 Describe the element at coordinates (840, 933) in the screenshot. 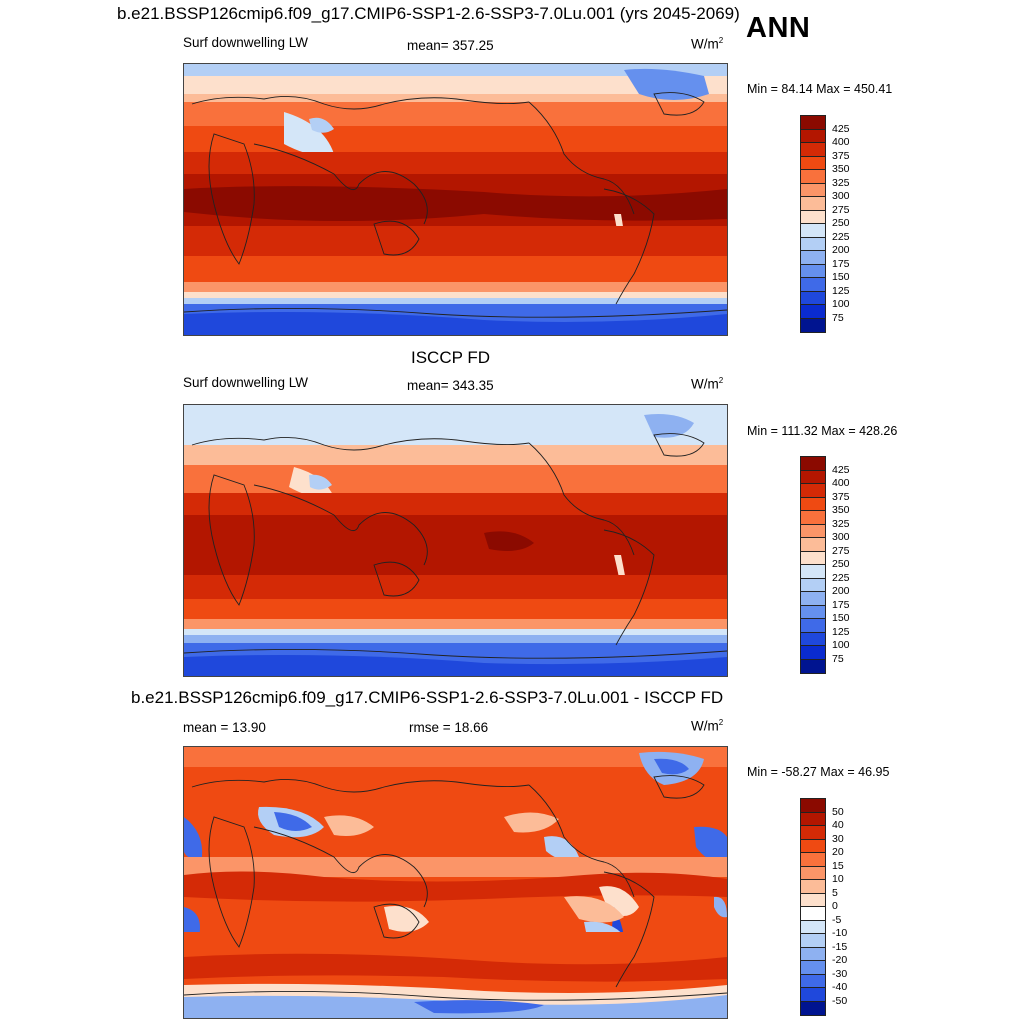

I see `colorbar-tick: -10` at that location.